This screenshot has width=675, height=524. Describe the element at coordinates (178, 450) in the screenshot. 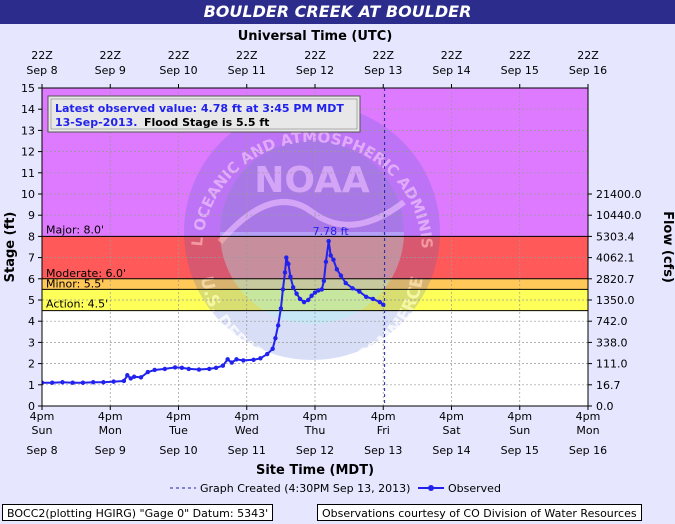

I see `x-tick-date: Sep 10` at that location.